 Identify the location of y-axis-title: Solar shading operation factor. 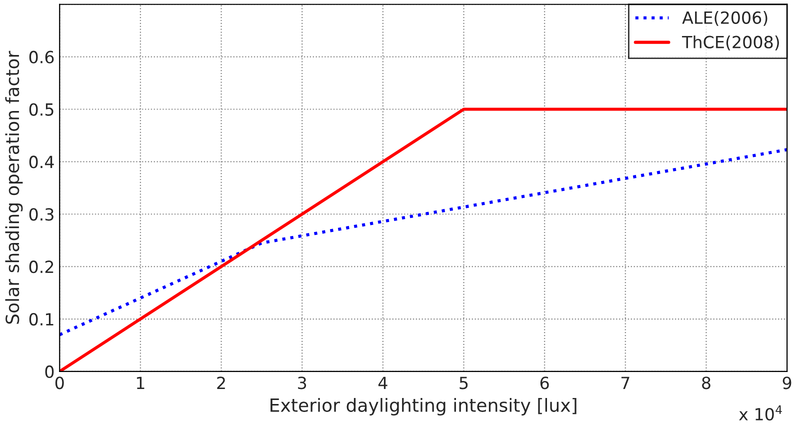
(14, 187).